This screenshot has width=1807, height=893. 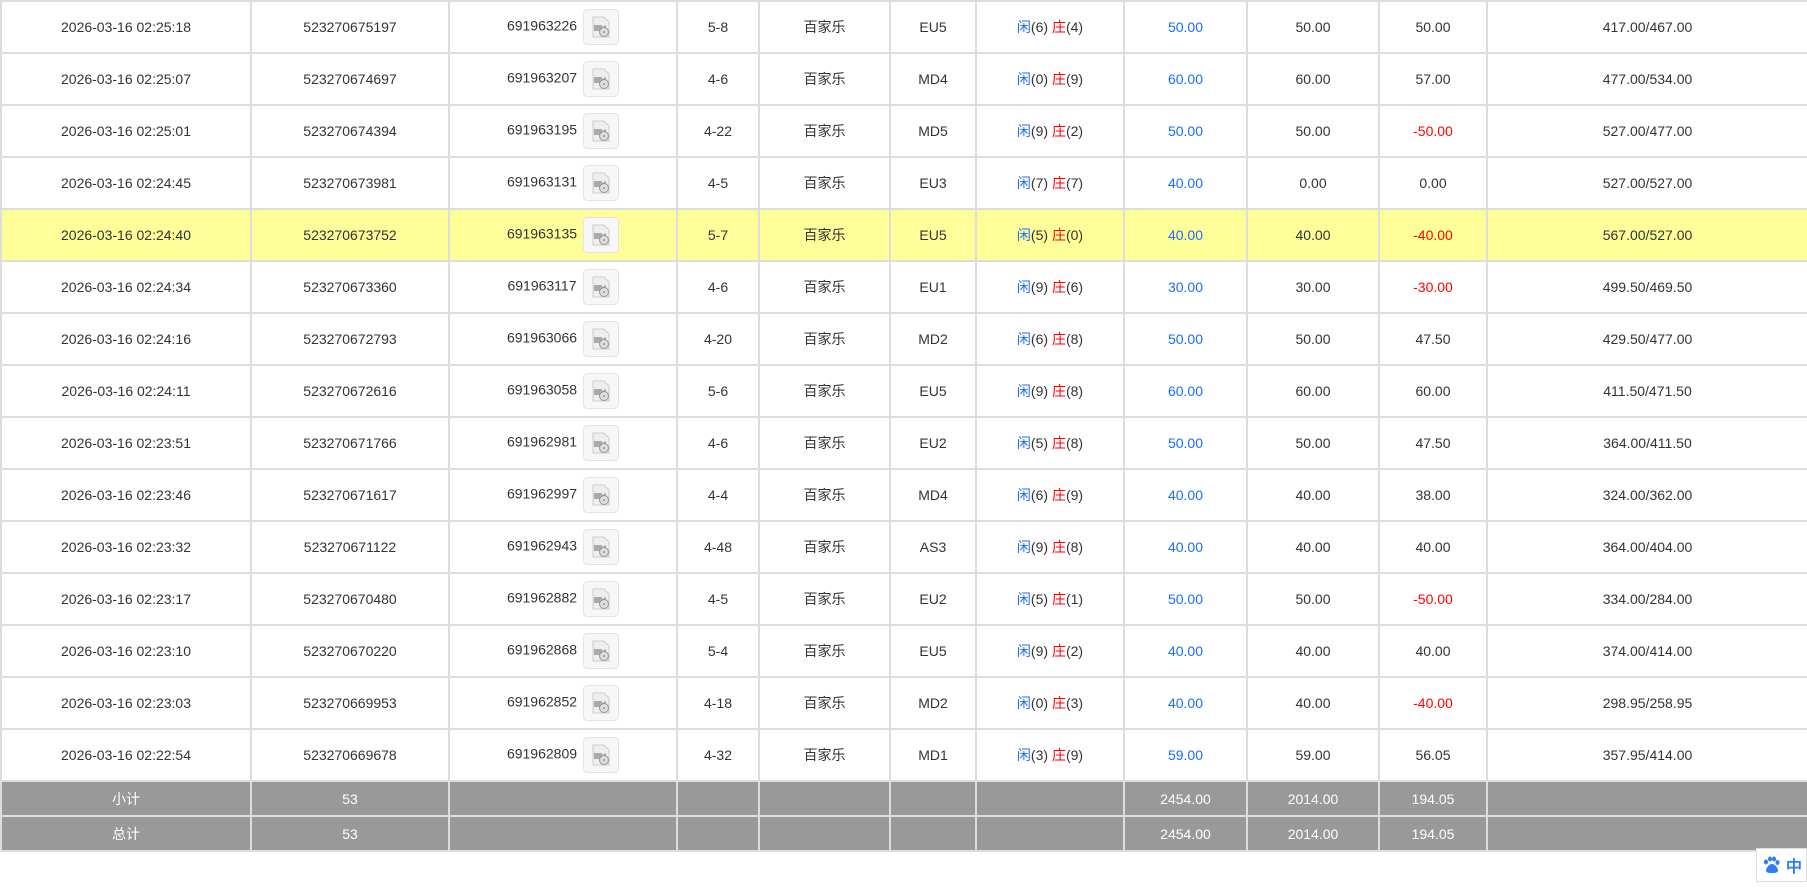 What do you see at coordinates (1050, 339) in the screenshot?
I see `result: 闲(6) 庄(8)` at bounding box center [1050, 339].